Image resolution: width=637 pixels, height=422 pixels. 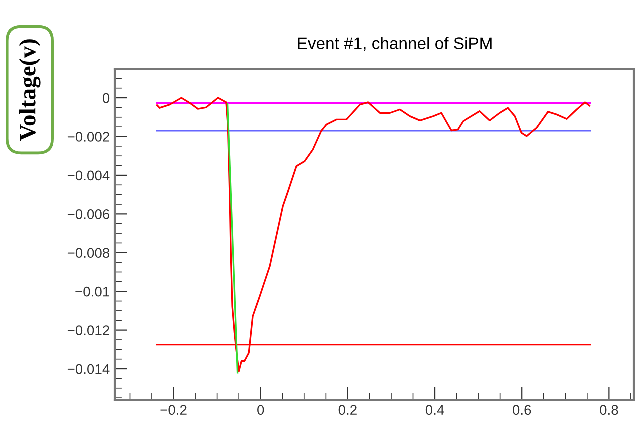 I want to click on y-tick-label: −0.008, so click(x=89, y=253).